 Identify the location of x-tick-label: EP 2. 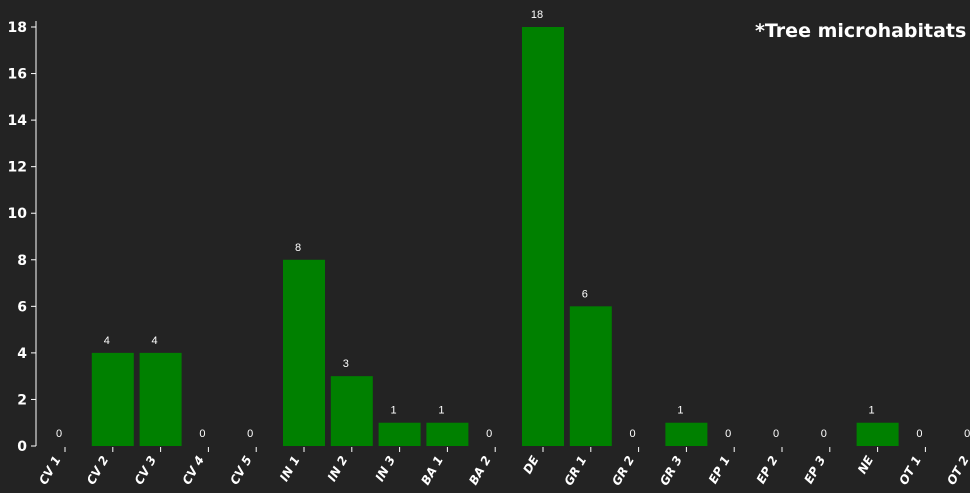
(767, 470).